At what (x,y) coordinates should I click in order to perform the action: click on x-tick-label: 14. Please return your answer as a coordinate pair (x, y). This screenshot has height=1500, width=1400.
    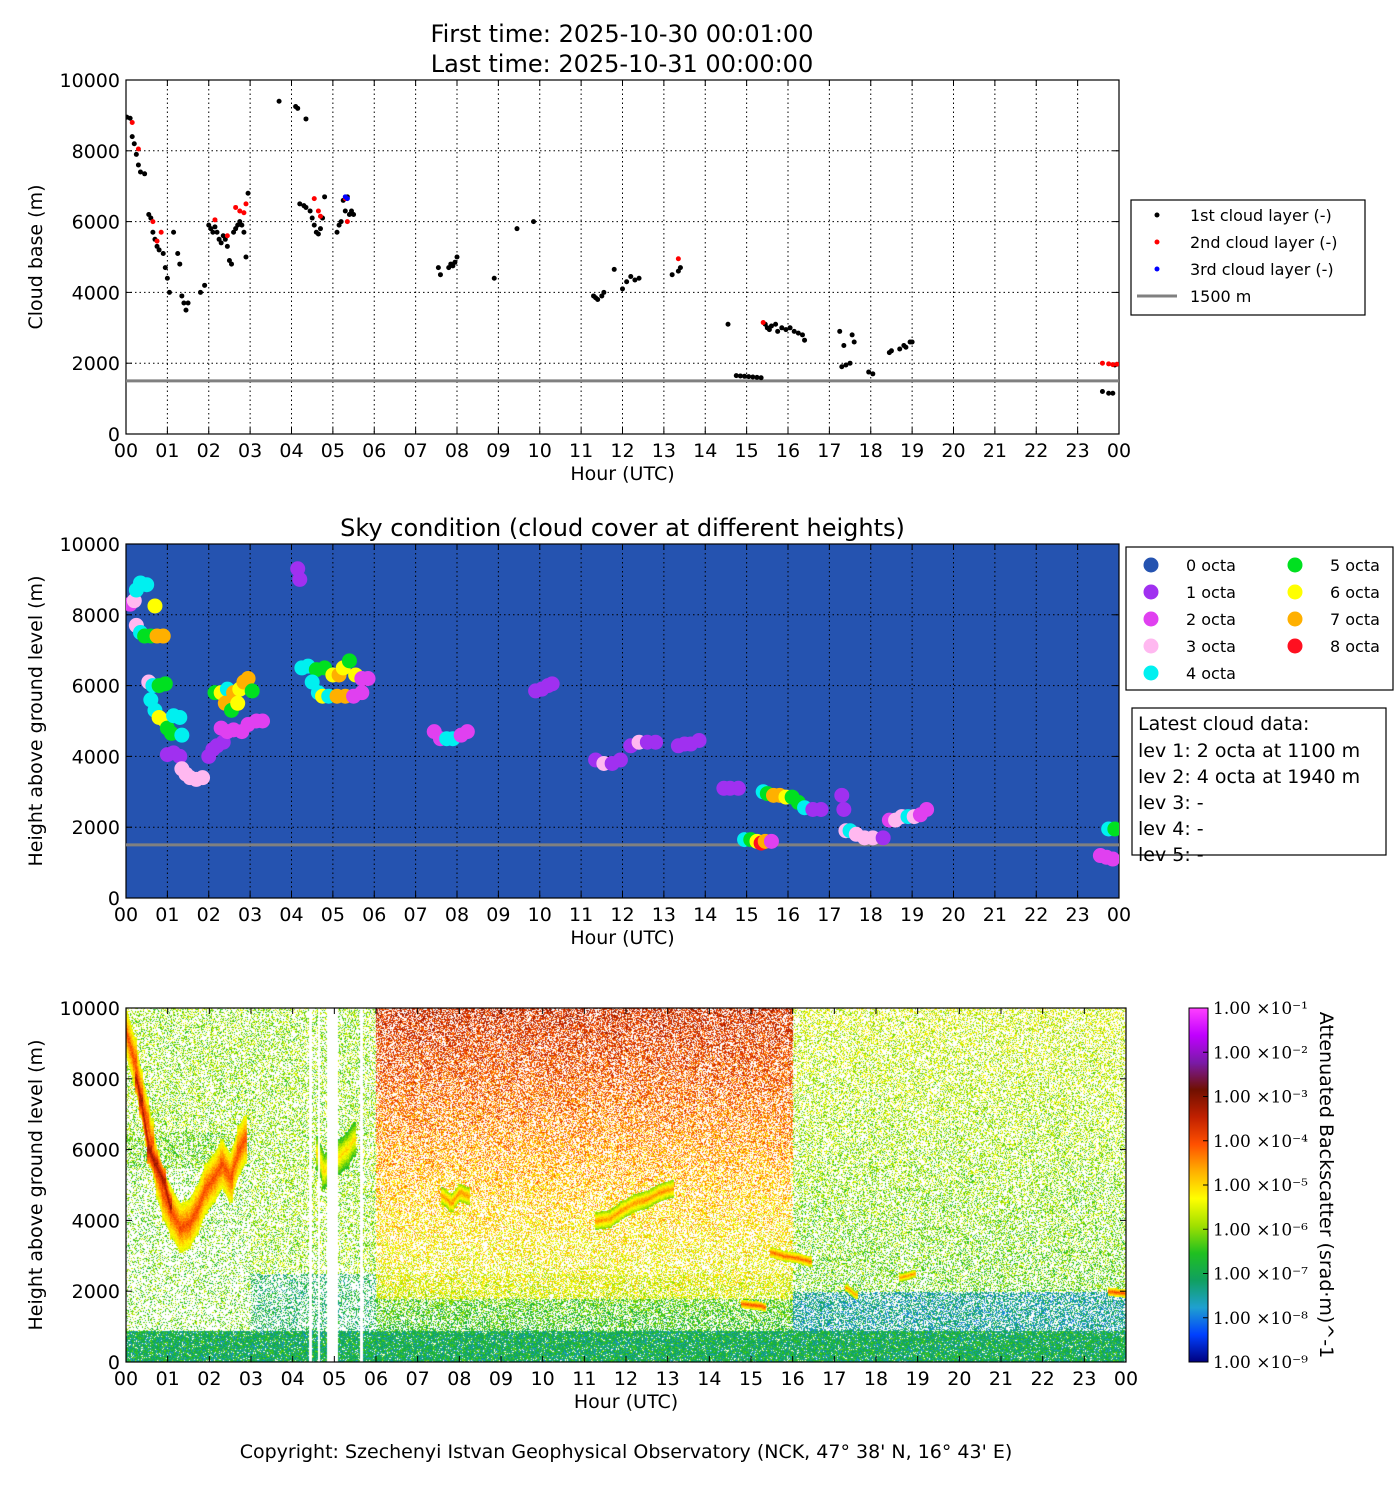
    Looking at the image, I should click on (705, 915).